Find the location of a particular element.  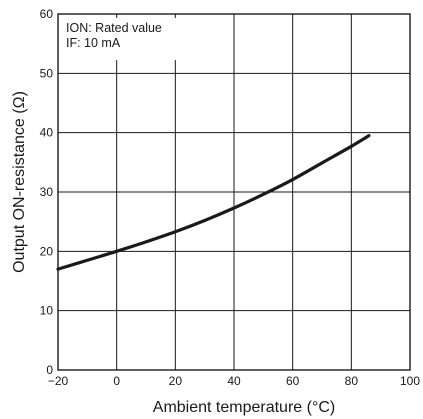

annotation-line: ION: Rated value is located at coordinates (114, 28).